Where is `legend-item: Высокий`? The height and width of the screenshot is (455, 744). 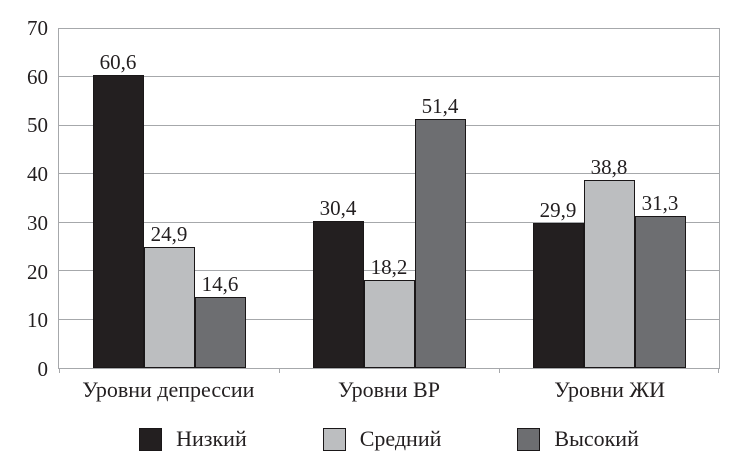 legend-item: Высокий is located at coordinates (578, 438).